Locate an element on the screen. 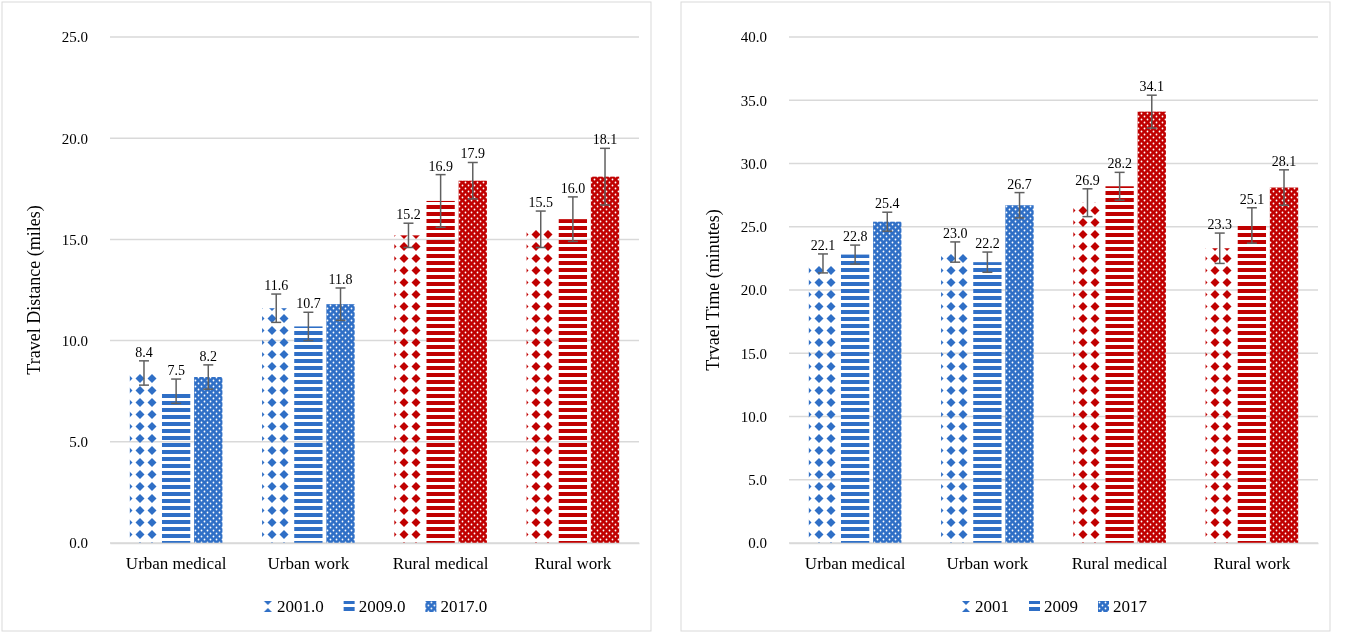  data-label: 22.1 is located at coordinates (823, 245).